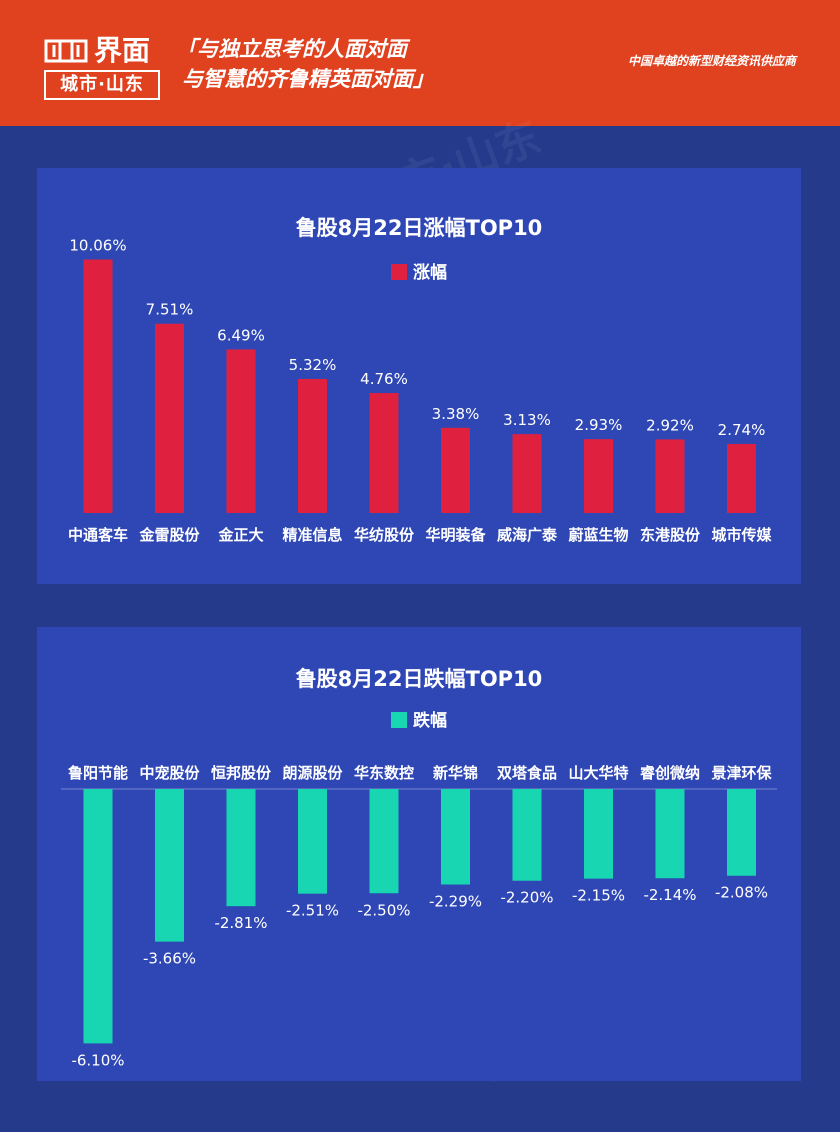 This screenshot has height=1132, width=840. Describe the element at coordinates (98, 535) in the screenshot. I see `gain-category-label: 中通客车` at that location.